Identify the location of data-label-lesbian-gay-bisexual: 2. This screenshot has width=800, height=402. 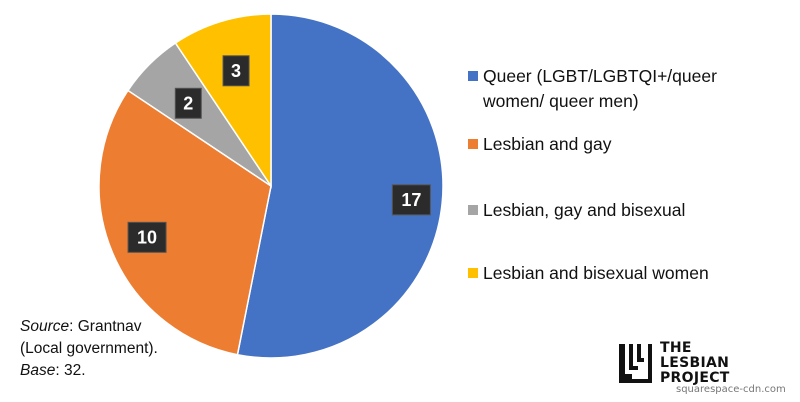
(188, 103).